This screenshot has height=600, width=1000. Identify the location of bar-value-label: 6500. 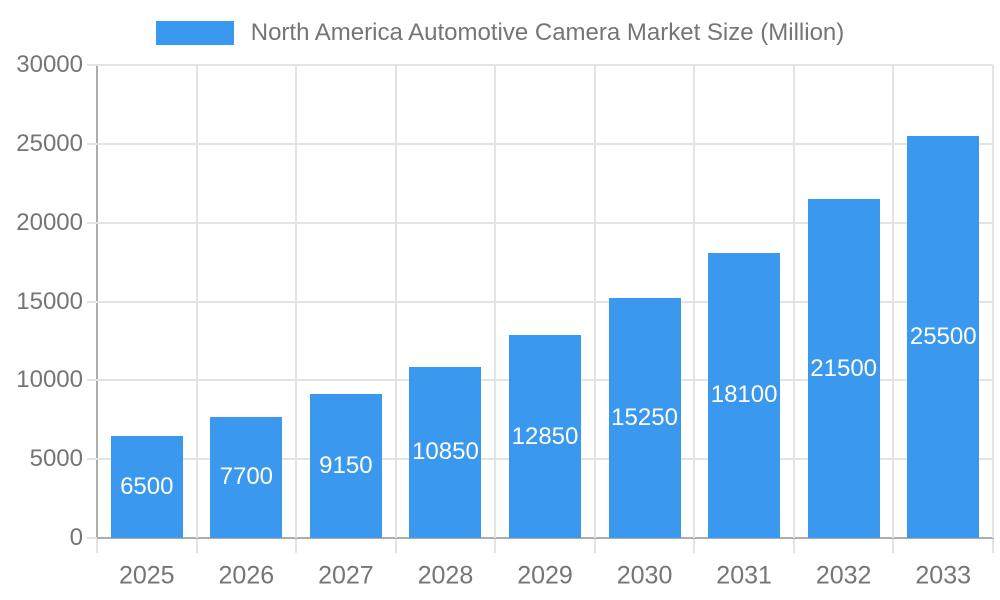
(147, 486).